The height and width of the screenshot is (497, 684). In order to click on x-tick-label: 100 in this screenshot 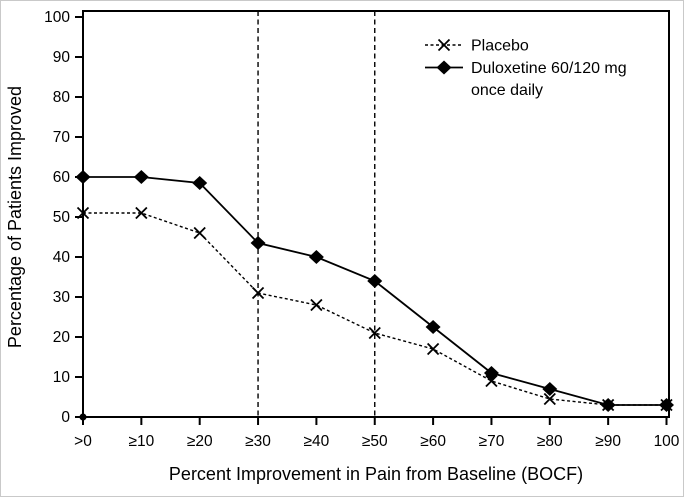, I will do `click(667, 441)`.